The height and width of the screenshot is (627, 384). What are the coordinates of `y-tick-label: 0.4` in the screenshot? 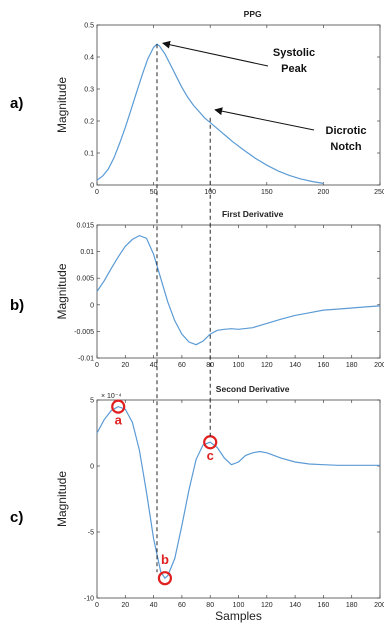 It's located at (89, 58).